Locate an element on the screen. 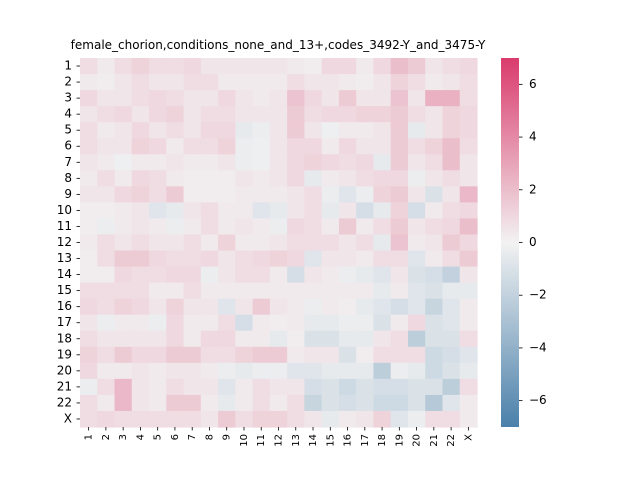  y-tick-label: 18 is located at coordinates (64, 338).